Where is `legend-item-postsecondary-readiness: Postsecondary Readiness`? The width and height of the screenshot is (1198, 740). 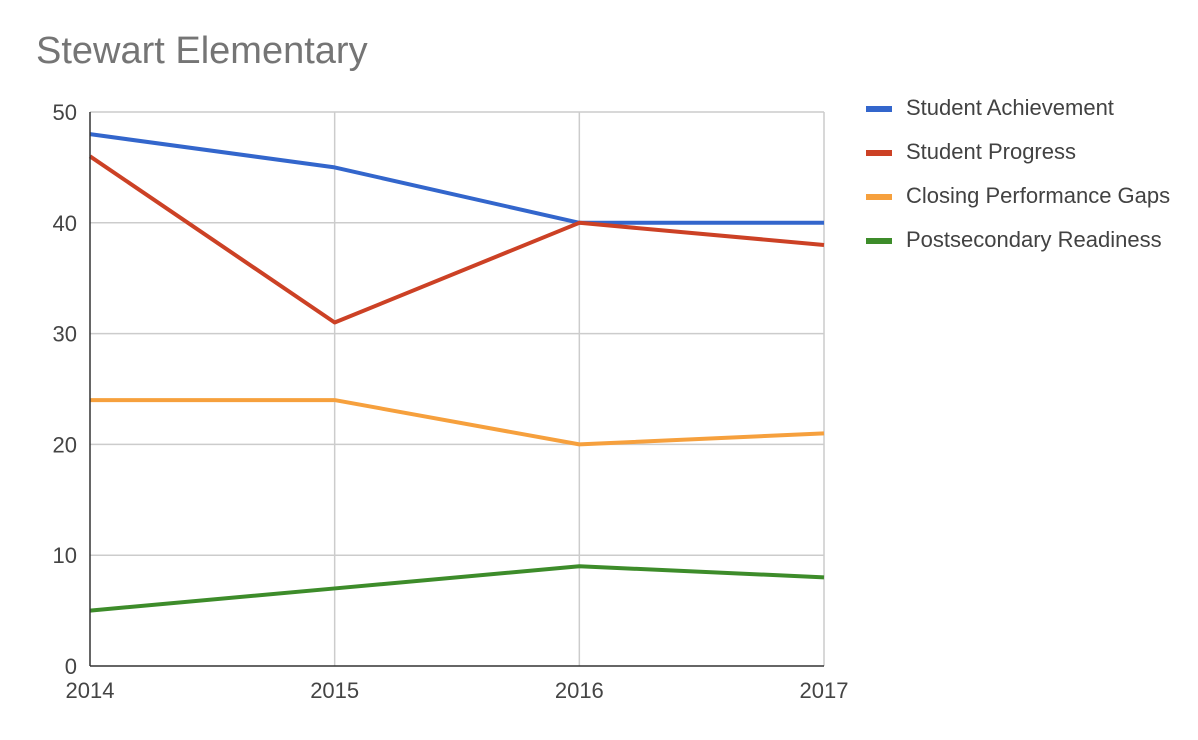 legend-item-postsecondary-readiness: Postsecondary Readiness is located at coordinates (1026, 240).